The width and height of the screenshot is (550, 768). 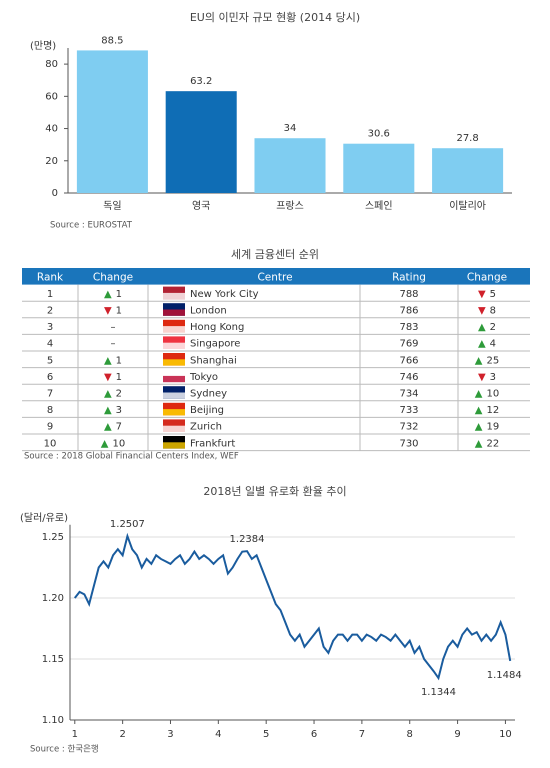 I want to click on source: Source : 한국은행, so click(x=64, y=749).